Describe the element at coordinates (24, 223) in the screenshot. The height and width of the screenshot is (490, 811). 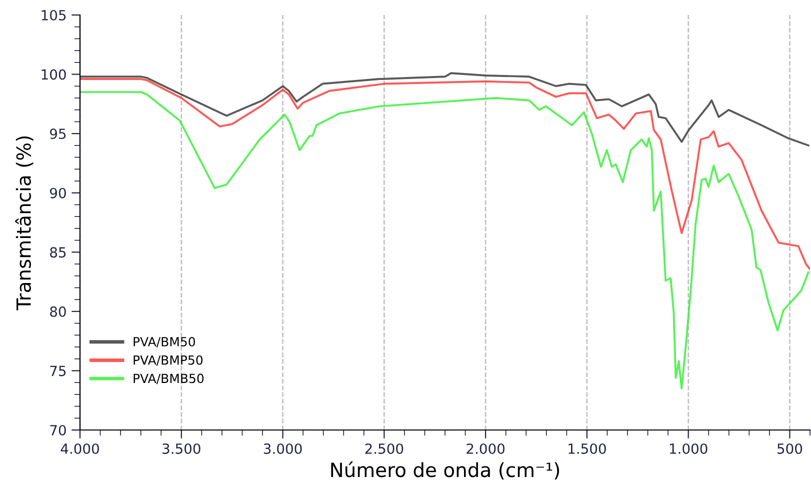
I see `y-axis-title: Transmitância (%)` at that location.